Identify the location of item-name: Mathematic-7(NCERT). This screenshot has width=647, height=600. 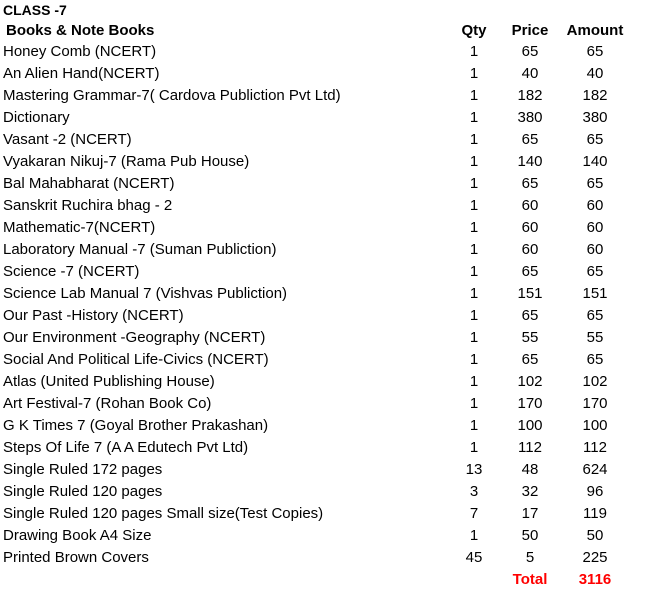
(79, 227).